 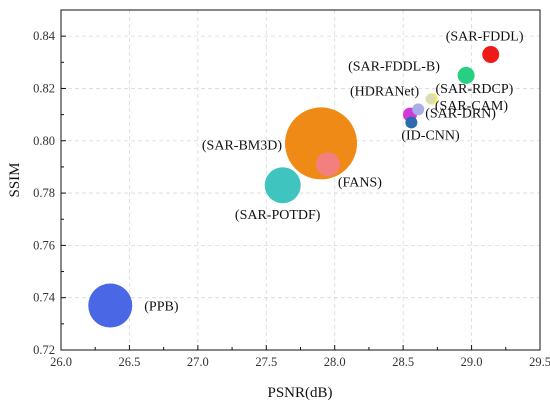 I want to click on x-tick-labels: 26.0 26.5 27.0 27.5 28.0 28.5 29.0 29.5, so click(x=300, y=362).